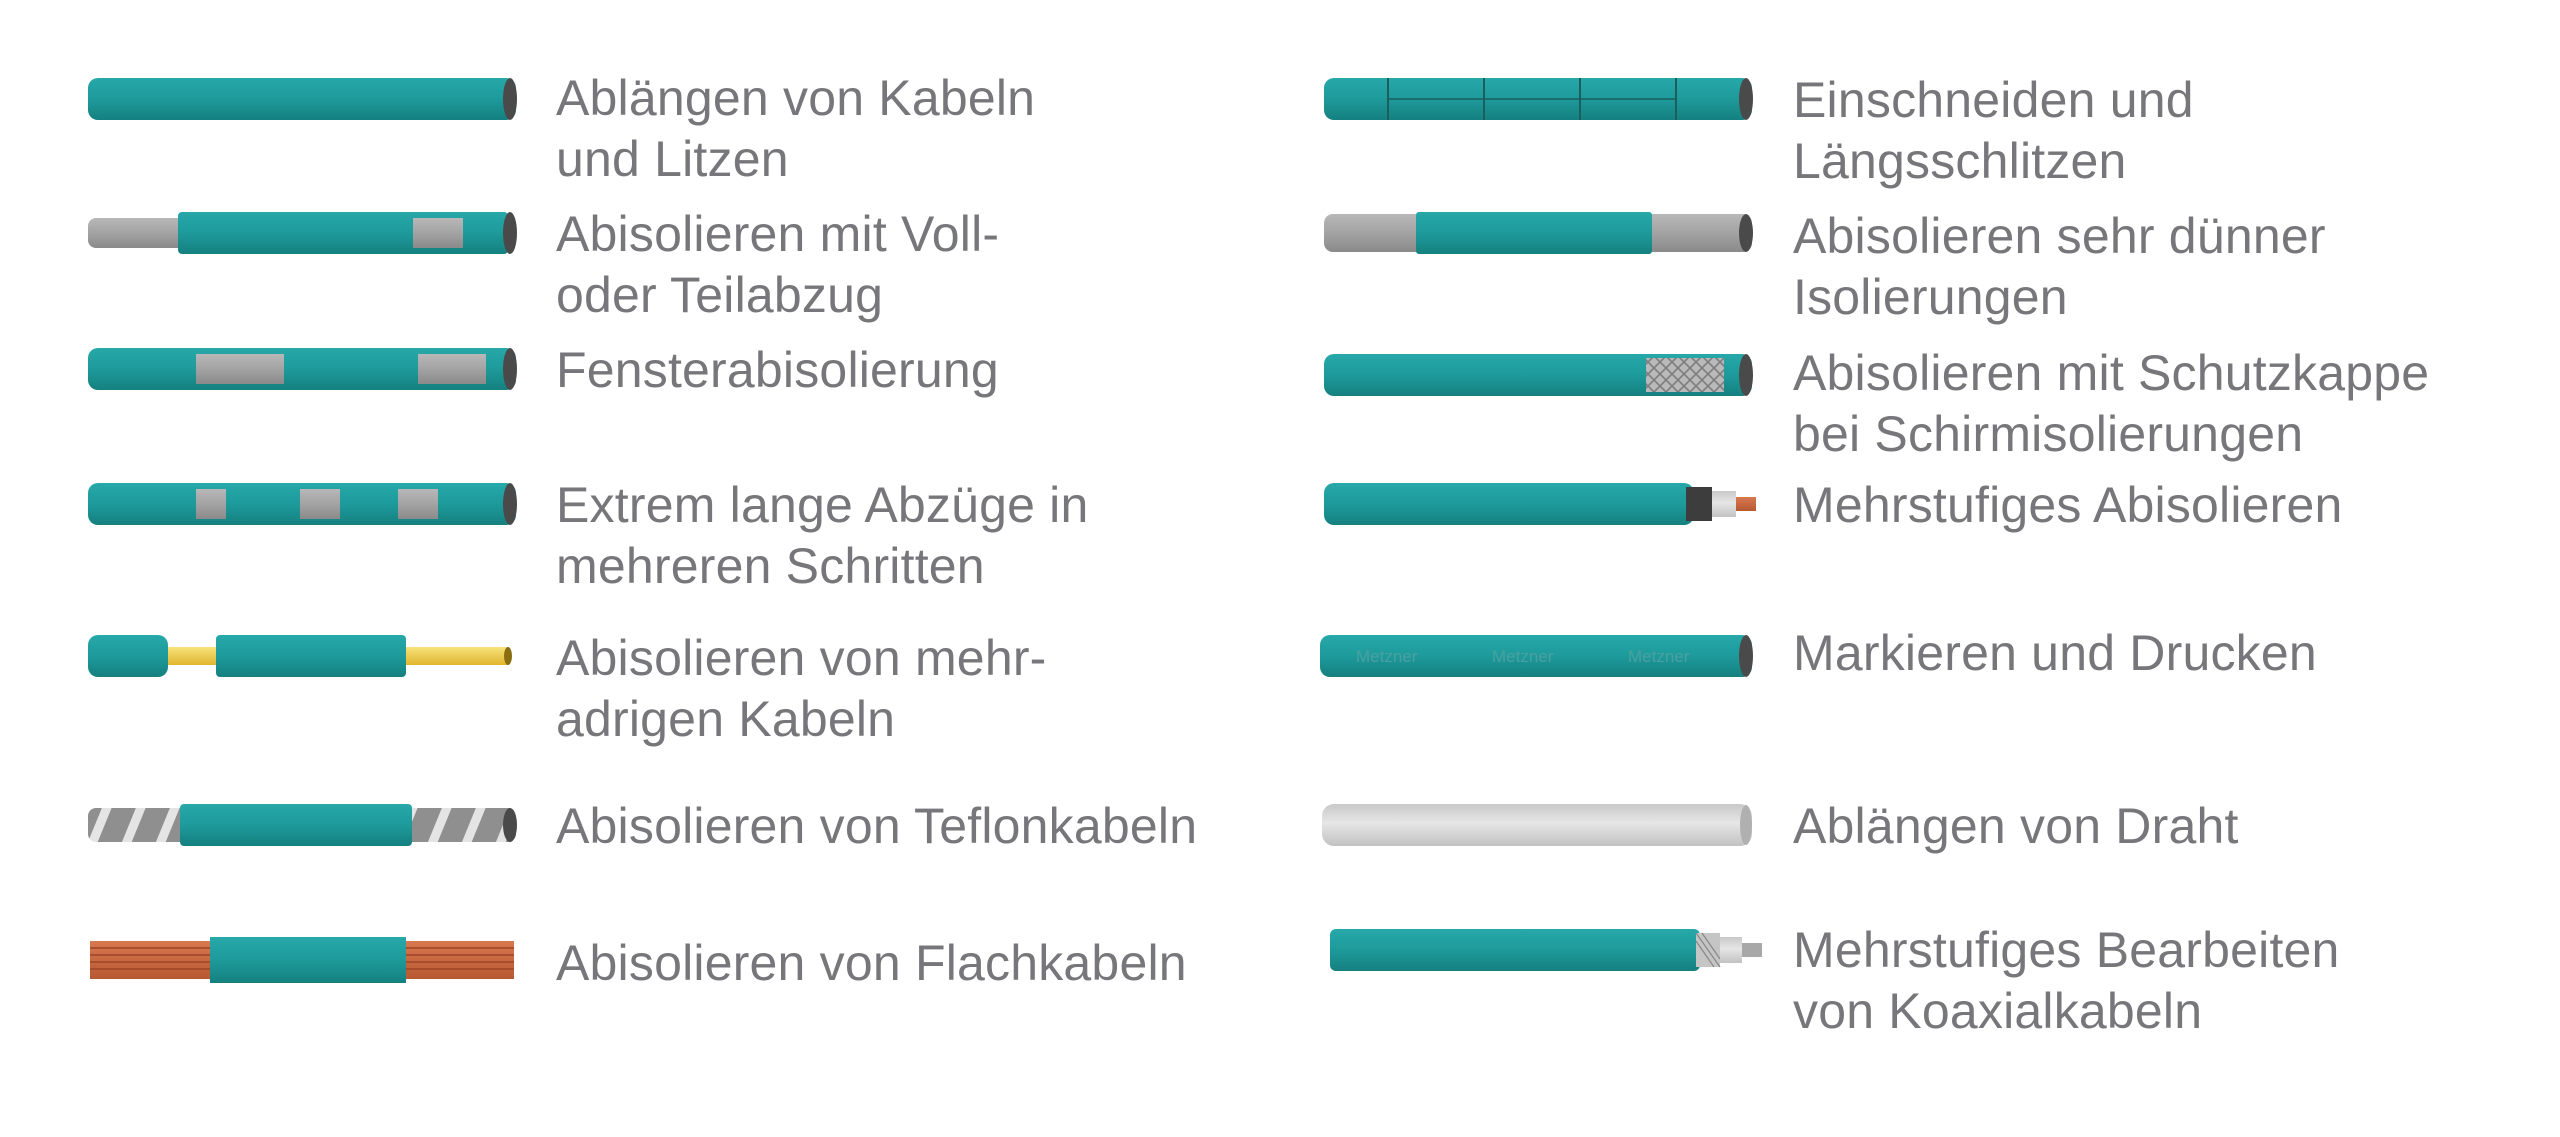  Describe the element at coordinates (2016, 826) in the screenshot. I see `label-cut-wire: Ablängen von Draht` at that location.